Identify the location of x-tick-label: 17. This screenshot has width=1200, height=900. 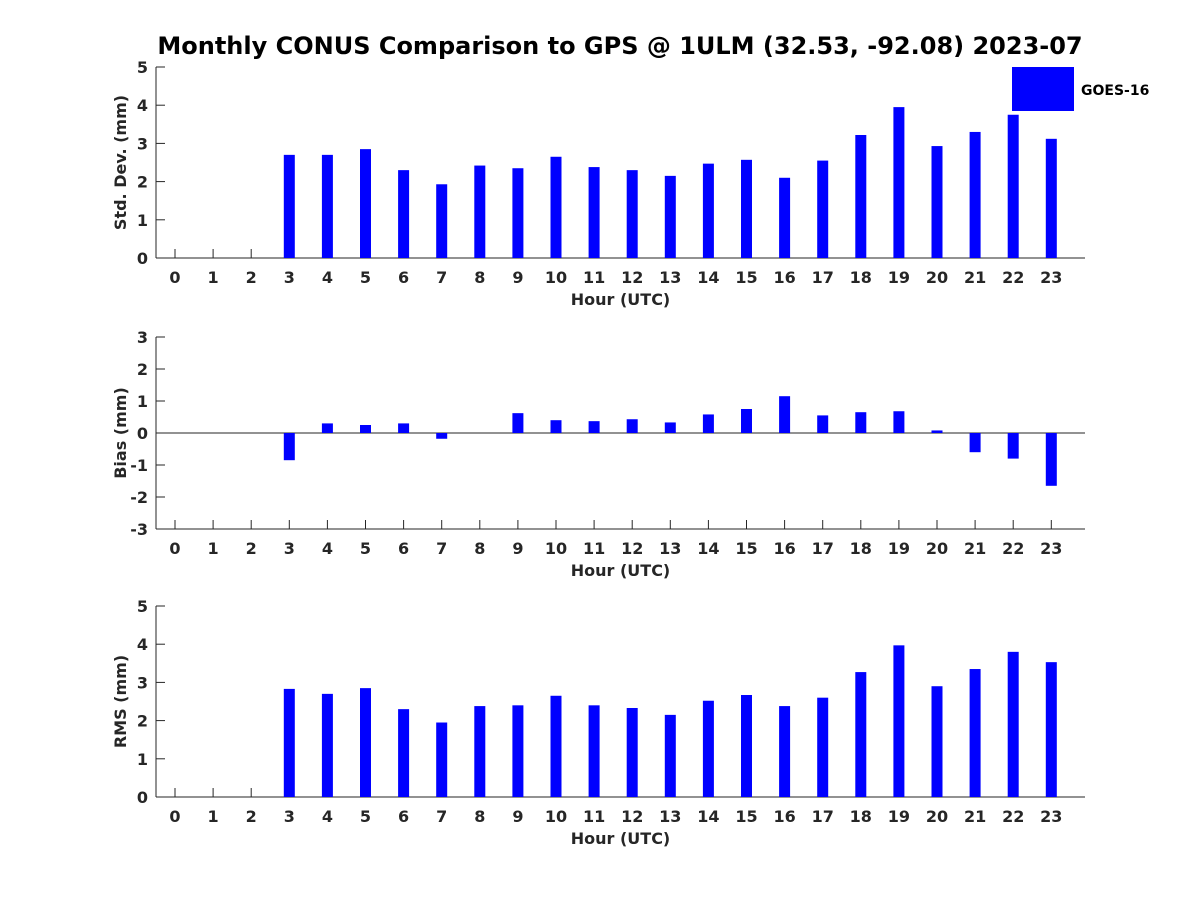
(823, 816).